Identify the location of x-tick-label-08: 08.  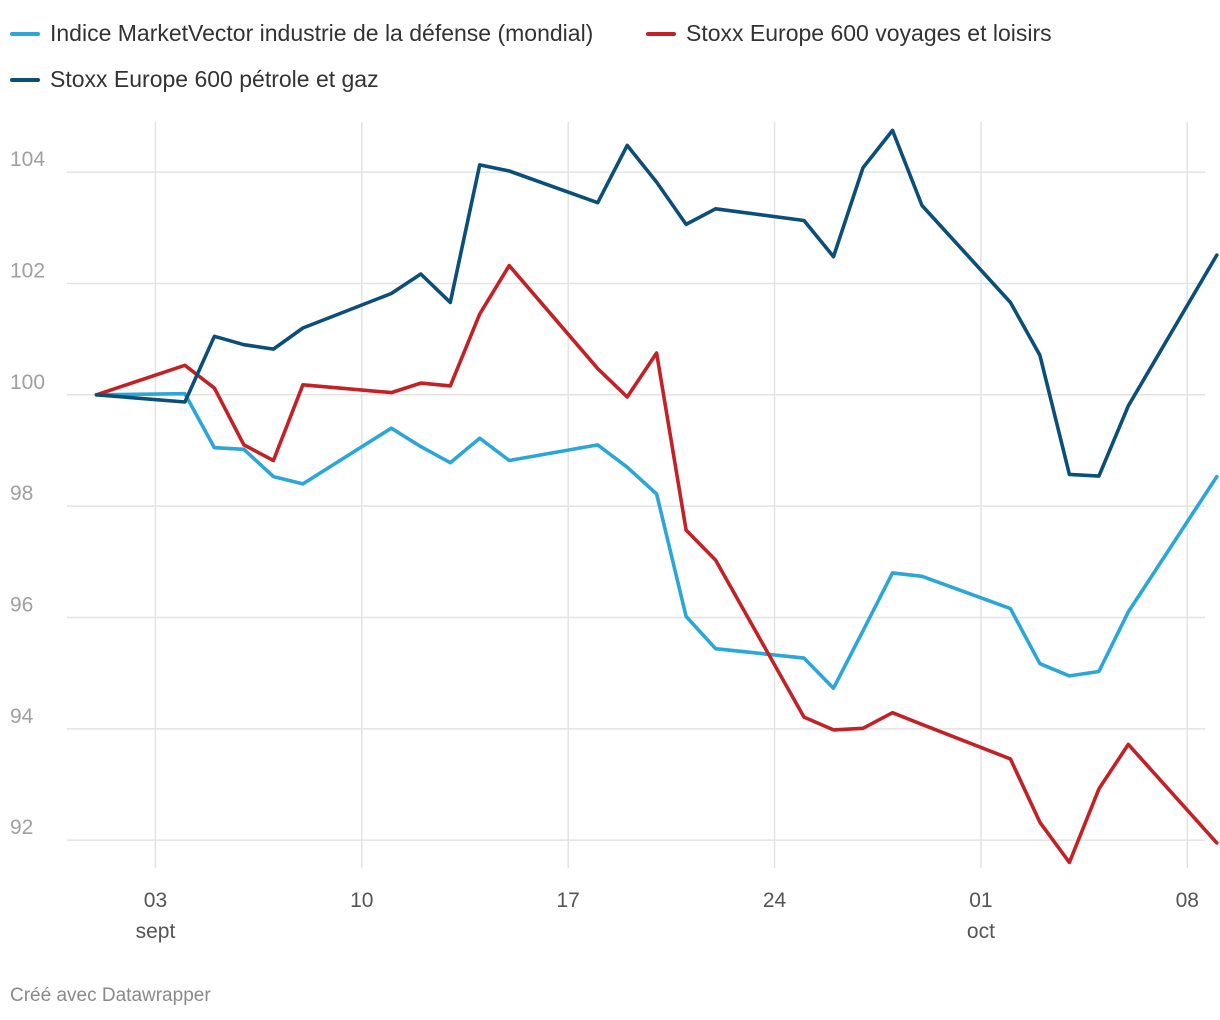
(1187, 900).